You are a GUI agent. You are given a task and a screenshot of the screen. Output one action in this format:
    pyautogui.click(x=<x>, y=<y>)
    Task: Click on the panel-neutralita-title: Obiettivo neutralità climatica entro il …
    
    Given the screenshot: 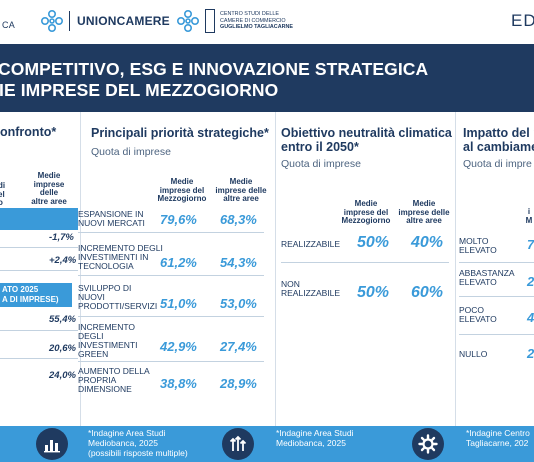 What is the action you would take?
    pyautogui.click(x=366, y=140)
    